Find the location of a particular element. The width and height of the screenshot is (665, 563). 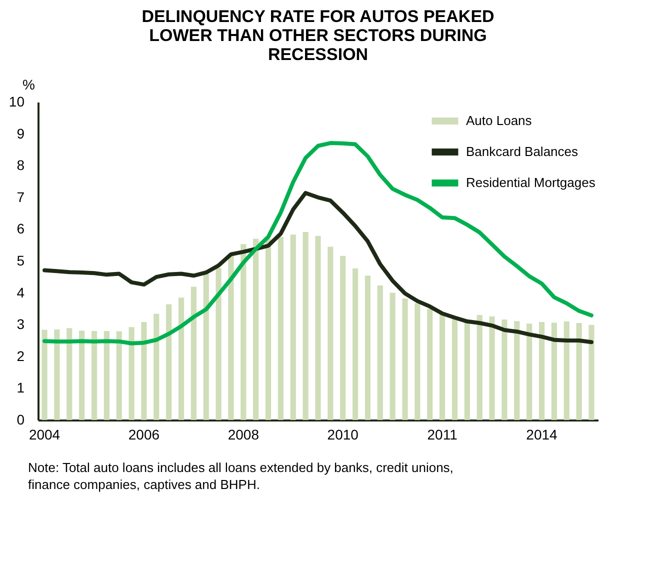

x-tick-label: 2004 is located at coordinates (44, 434).